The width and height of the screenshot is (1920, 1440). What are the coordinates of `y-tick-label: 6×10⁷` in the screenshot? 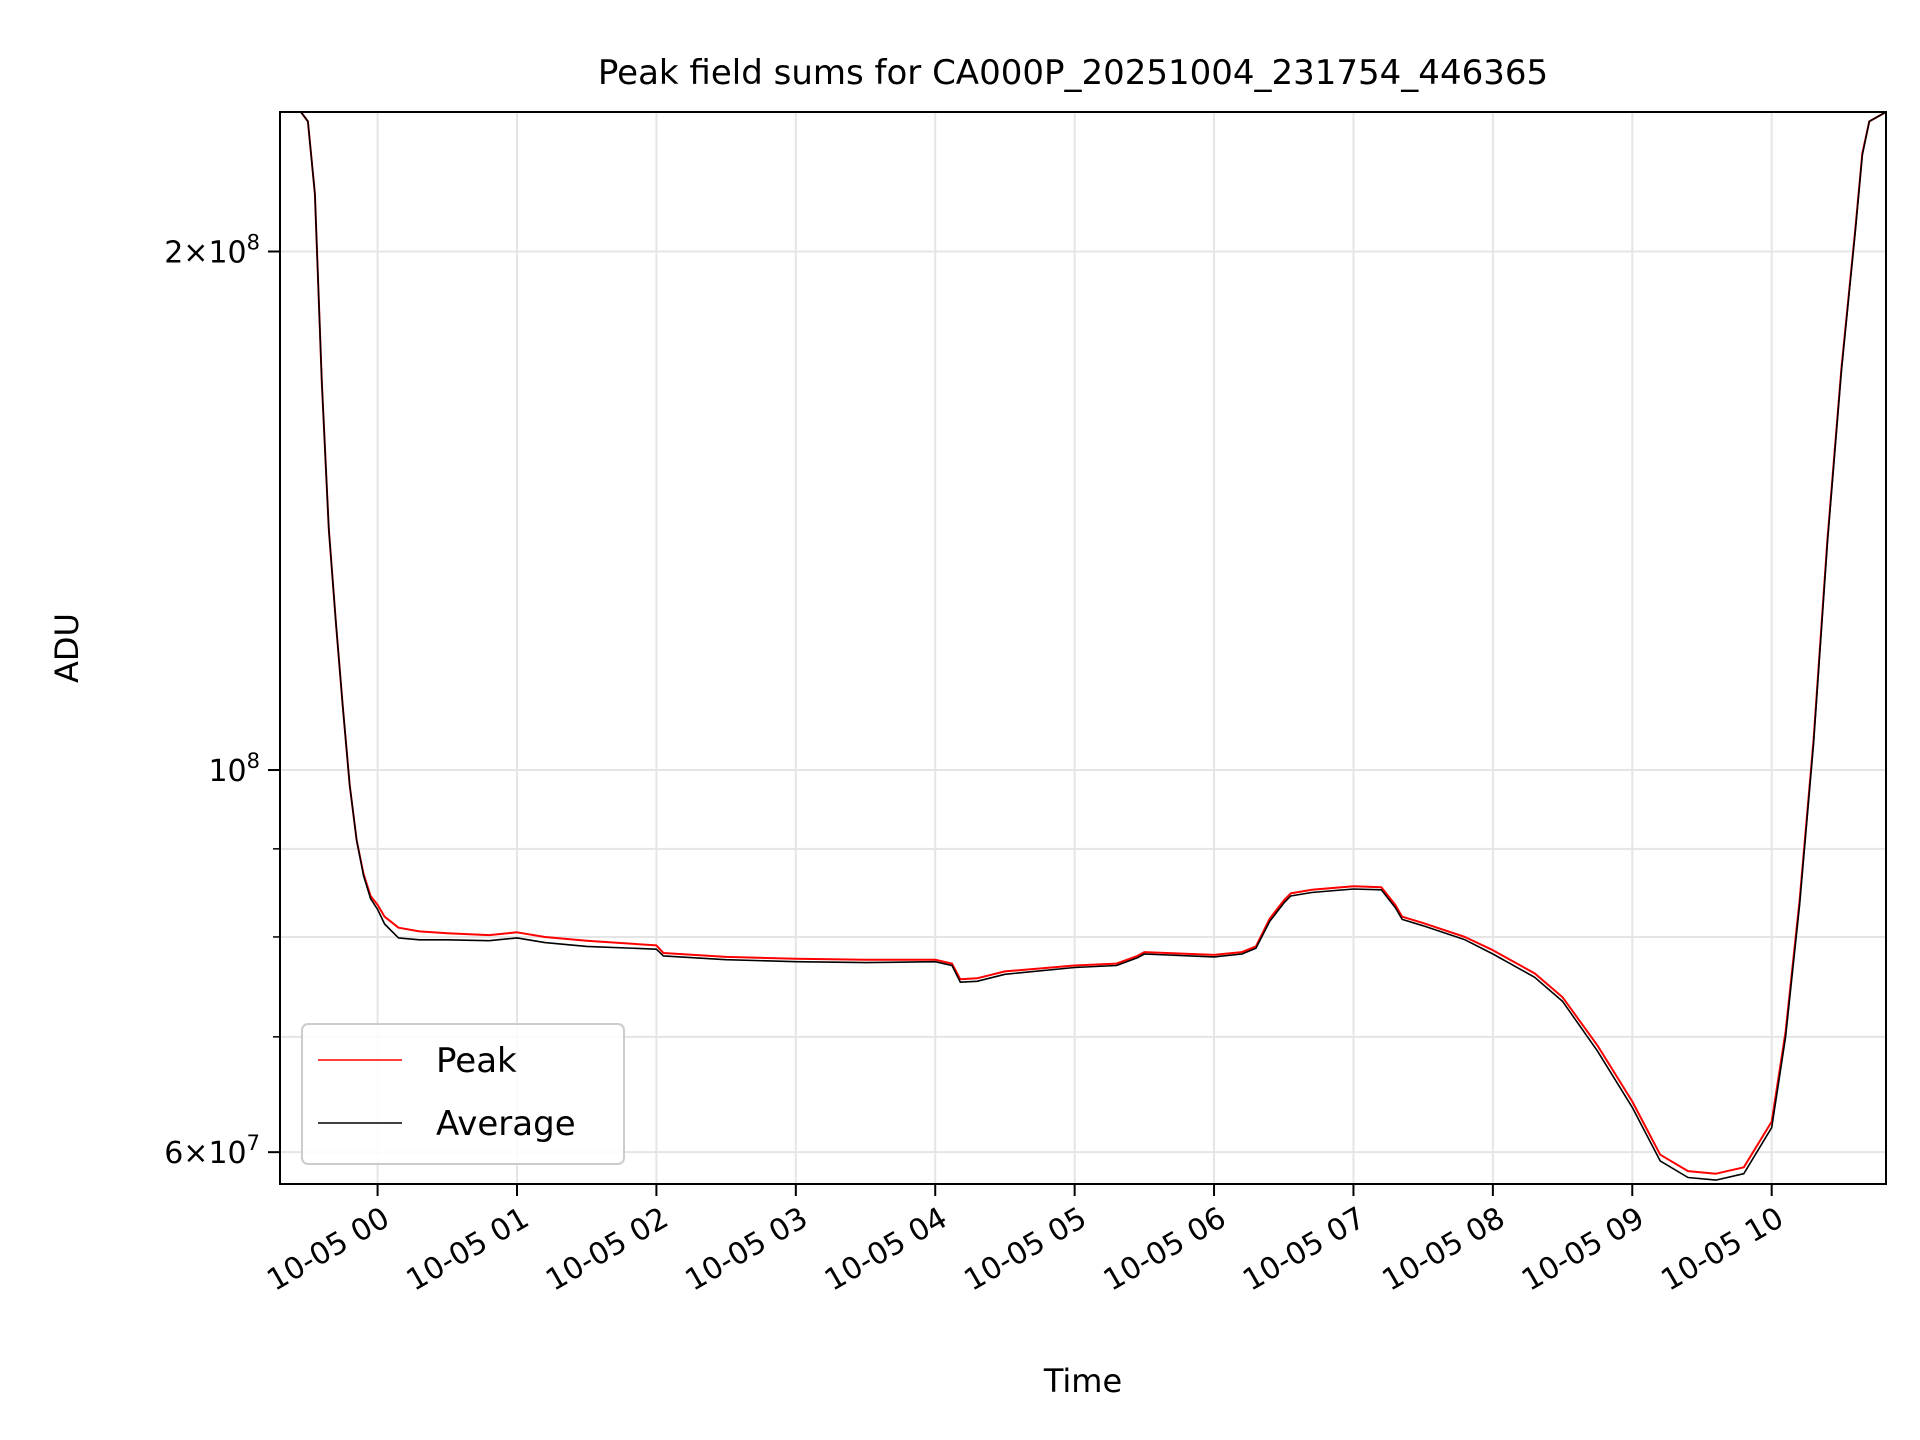 It's located at (212, 1151).